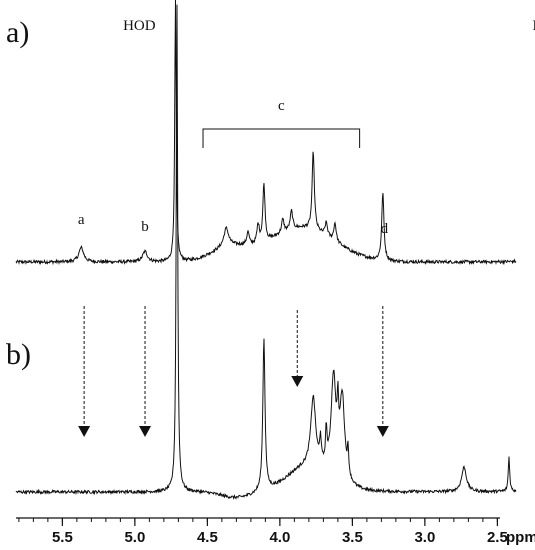 This screenshot has height=550, width=535. I want to click on panel-b-label: b), so click(18, 354).